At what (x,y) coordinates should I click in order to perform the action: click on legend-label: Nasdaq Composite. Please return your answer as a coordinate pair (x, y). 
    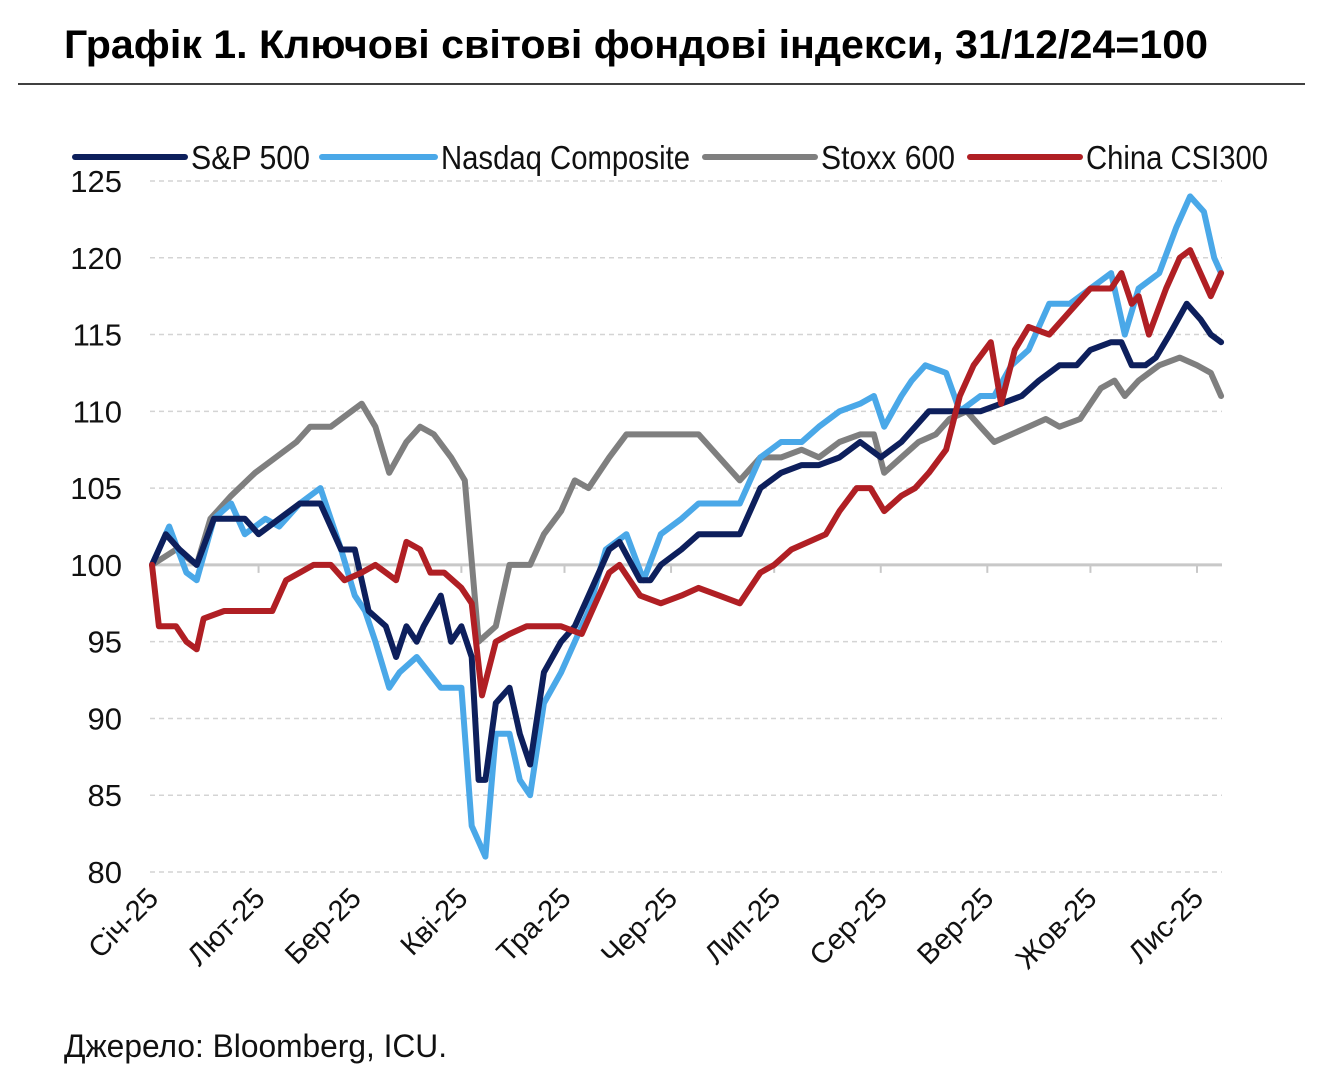
    Looking at the image, I should click on (565, 157).